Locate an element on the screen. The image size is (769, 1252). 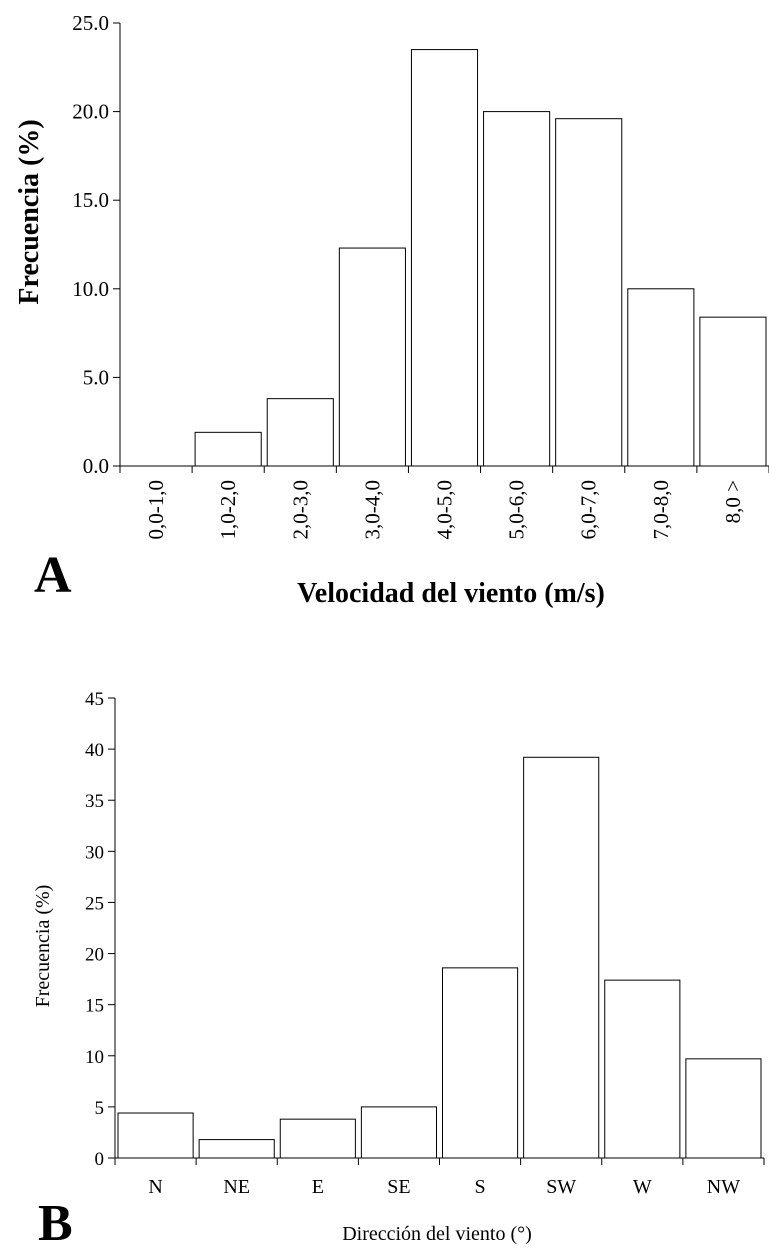
y-tick-label: 10.0 is located at coordinates (90, 289).